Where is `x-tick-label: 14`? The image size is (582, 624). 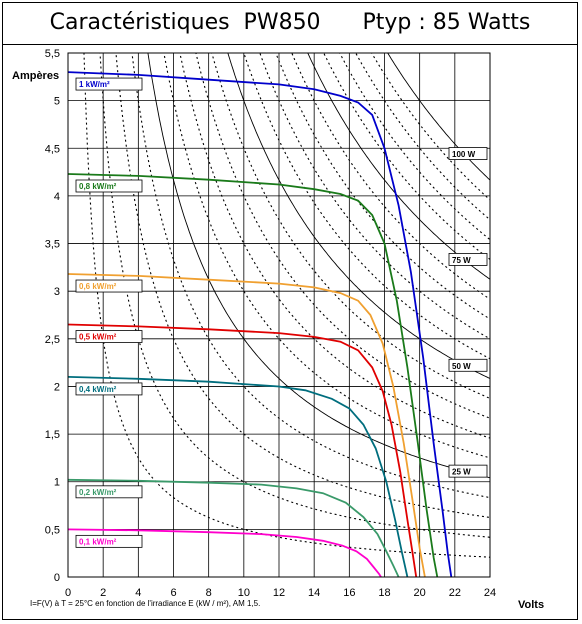 x-tick-label: 14 is located at coordinates (314, 593).